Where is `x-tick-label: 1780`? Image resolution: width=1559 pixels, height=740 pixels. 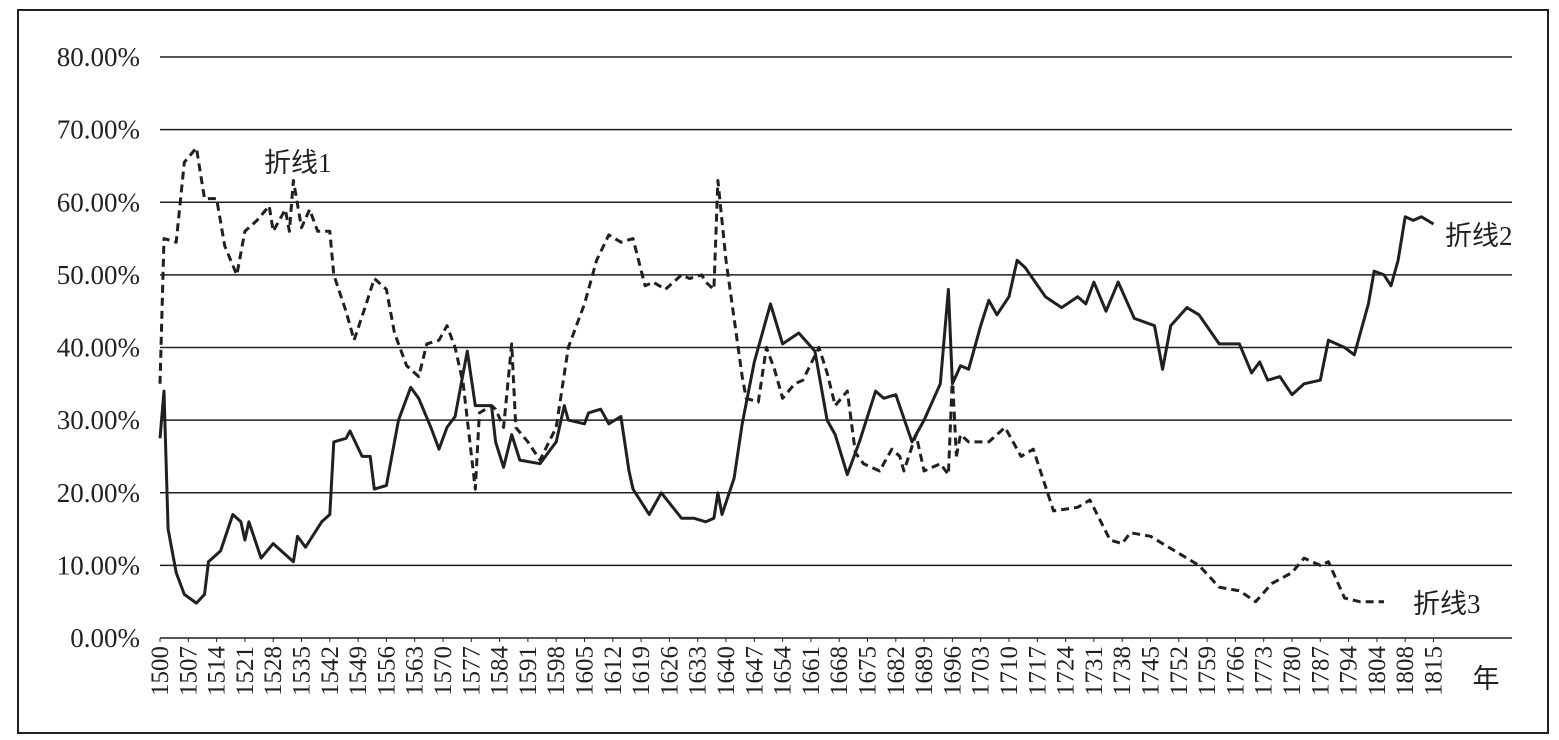
x-tick-label: 1780 is located at coordinates (1292, 671).